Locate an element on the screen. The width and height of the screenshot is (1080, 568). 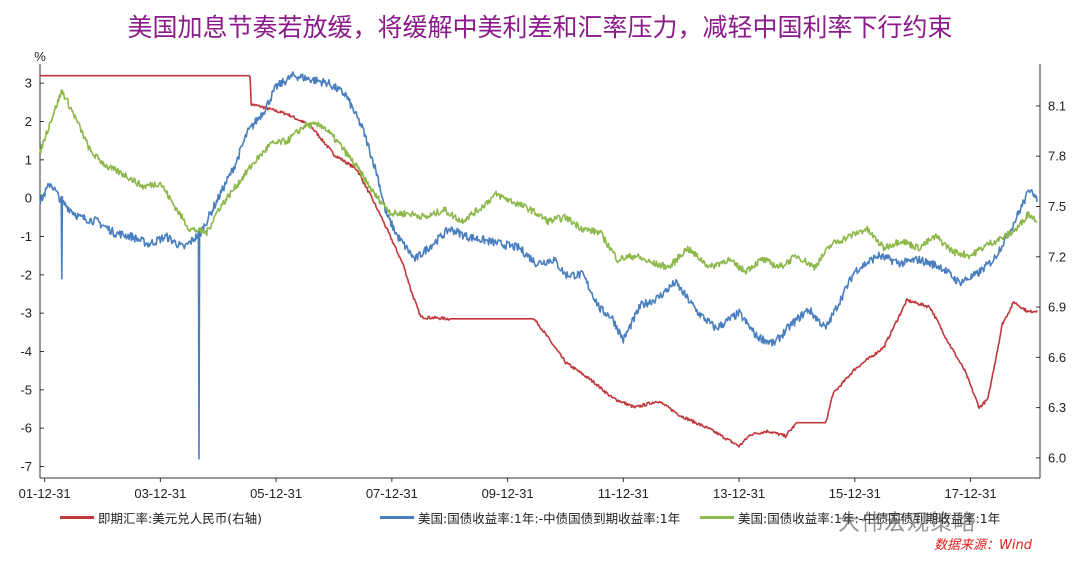
x-tick-label: 09-12-31 is located at coordinates (508, 493).